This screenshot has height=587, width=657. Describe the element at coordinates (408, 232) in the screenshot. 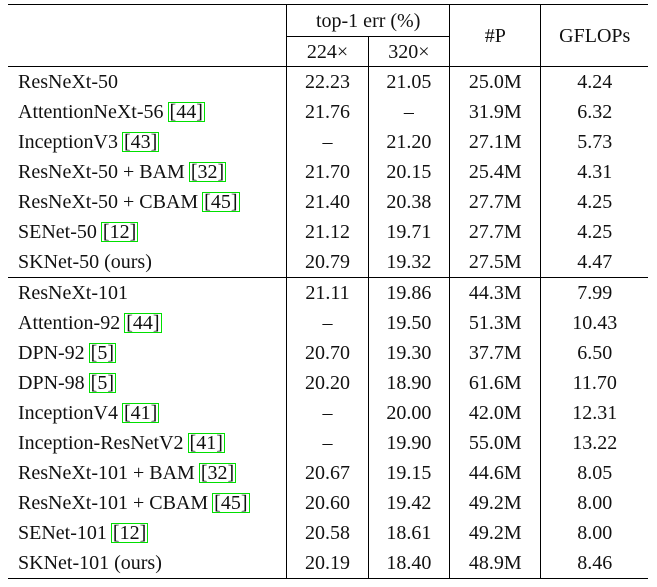

I see `err-320-cell: 19.71` at that location.